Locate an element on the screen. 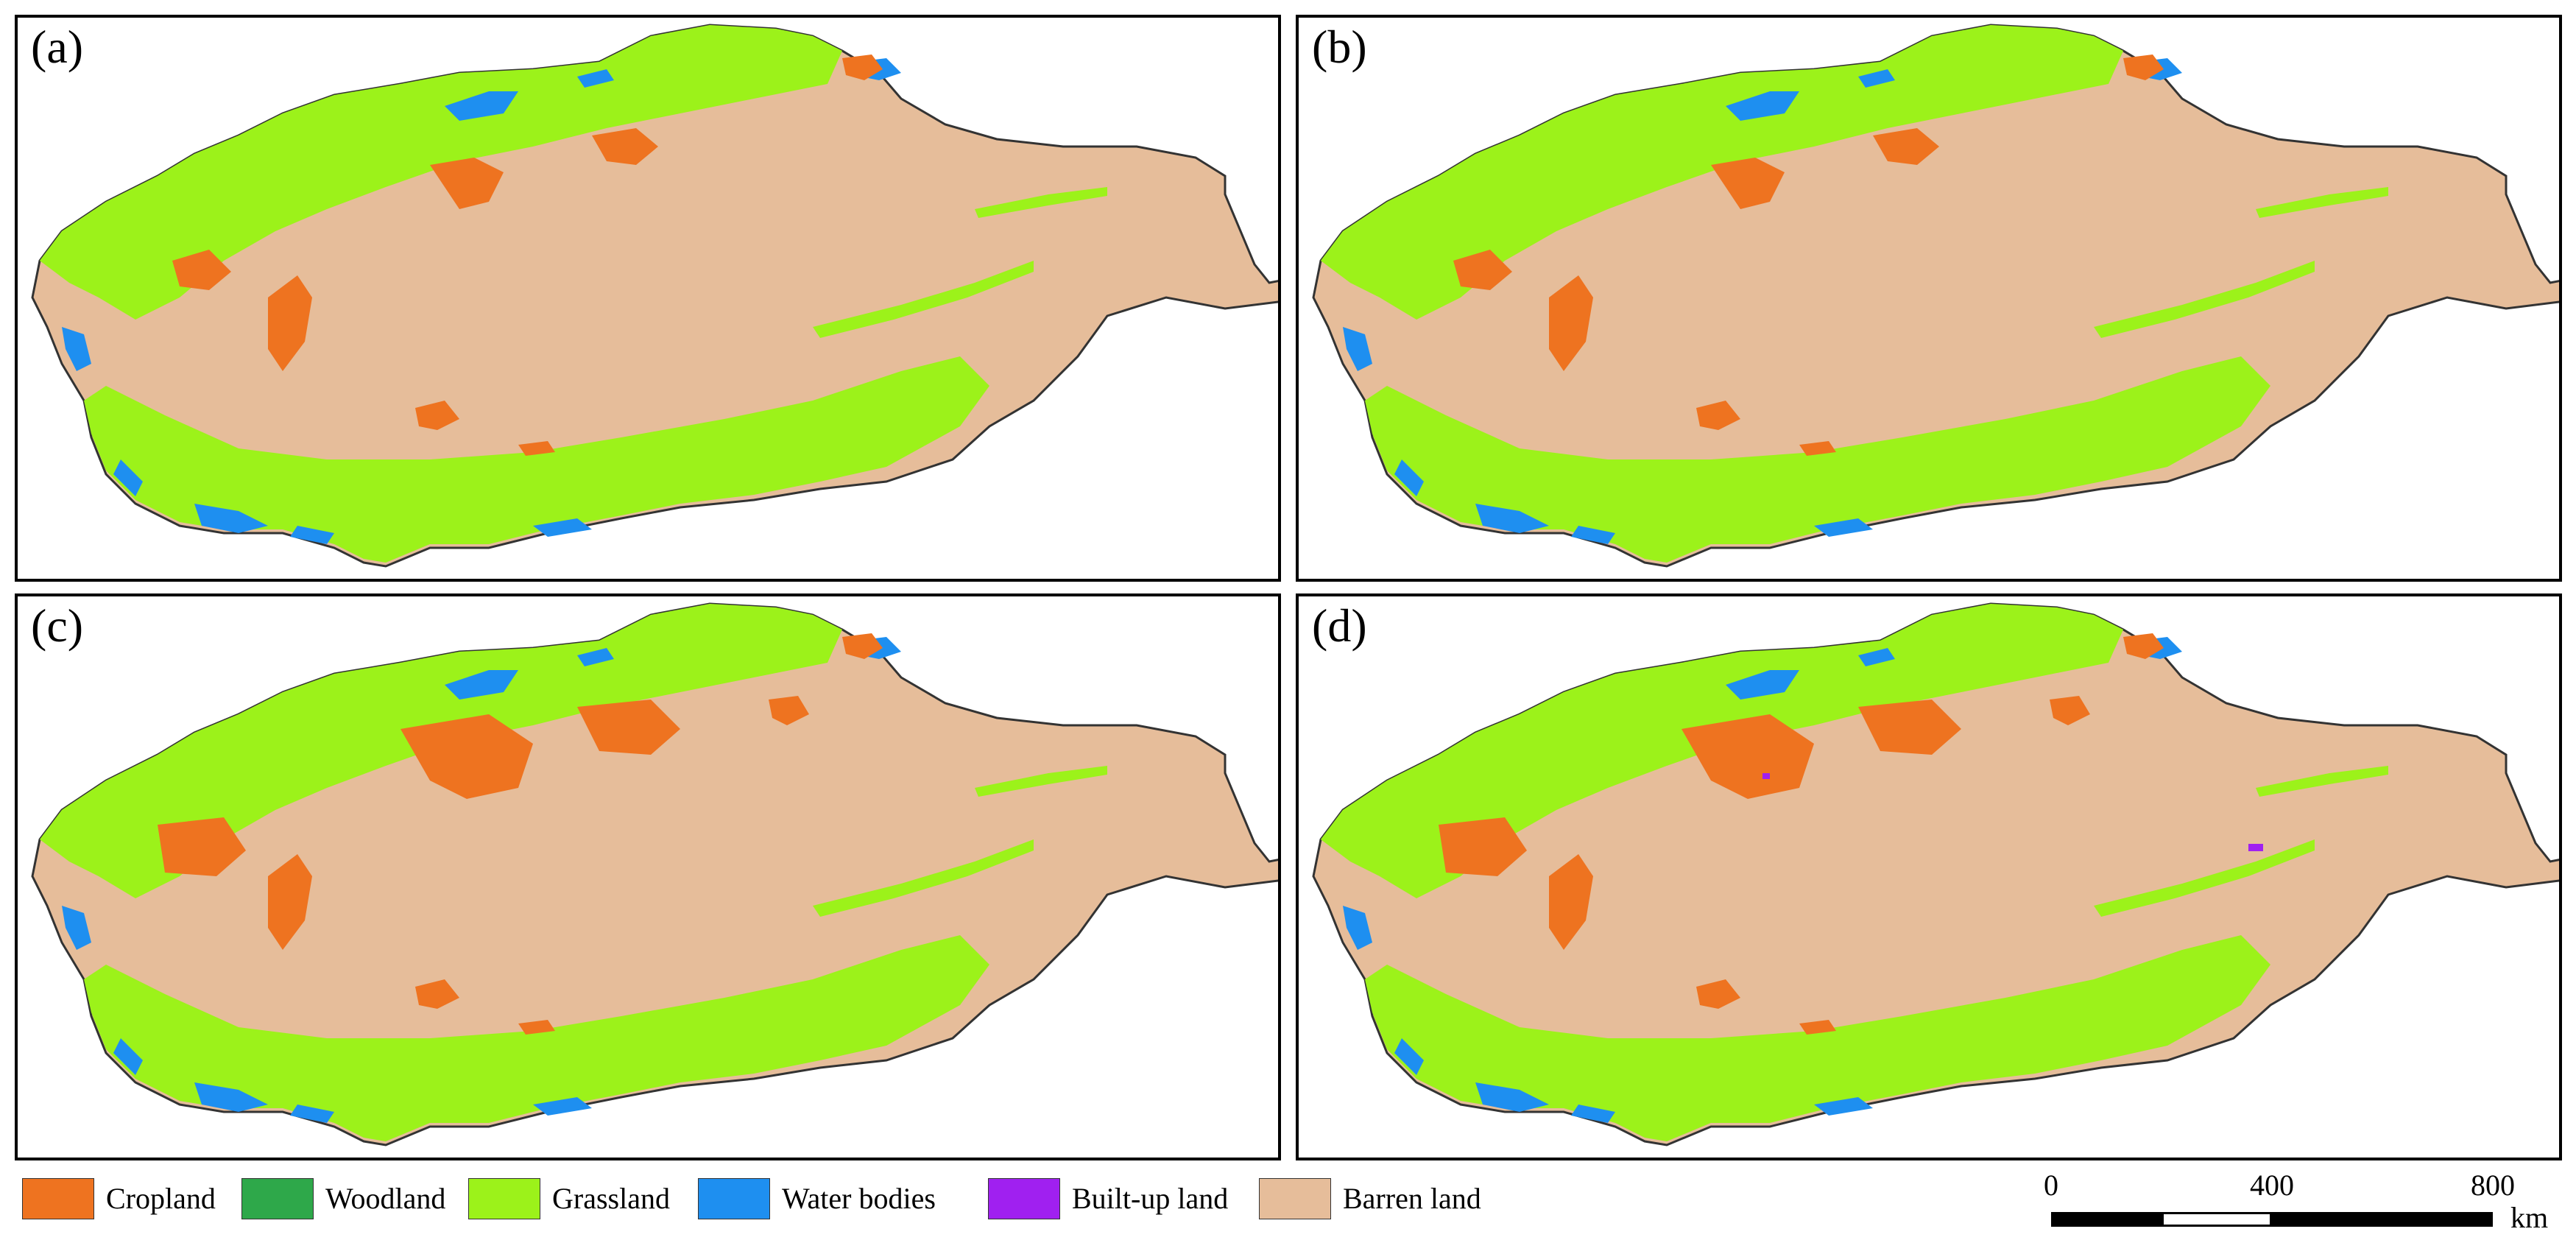  panel-label-b: (b) is located at coordinates (1339, 47).